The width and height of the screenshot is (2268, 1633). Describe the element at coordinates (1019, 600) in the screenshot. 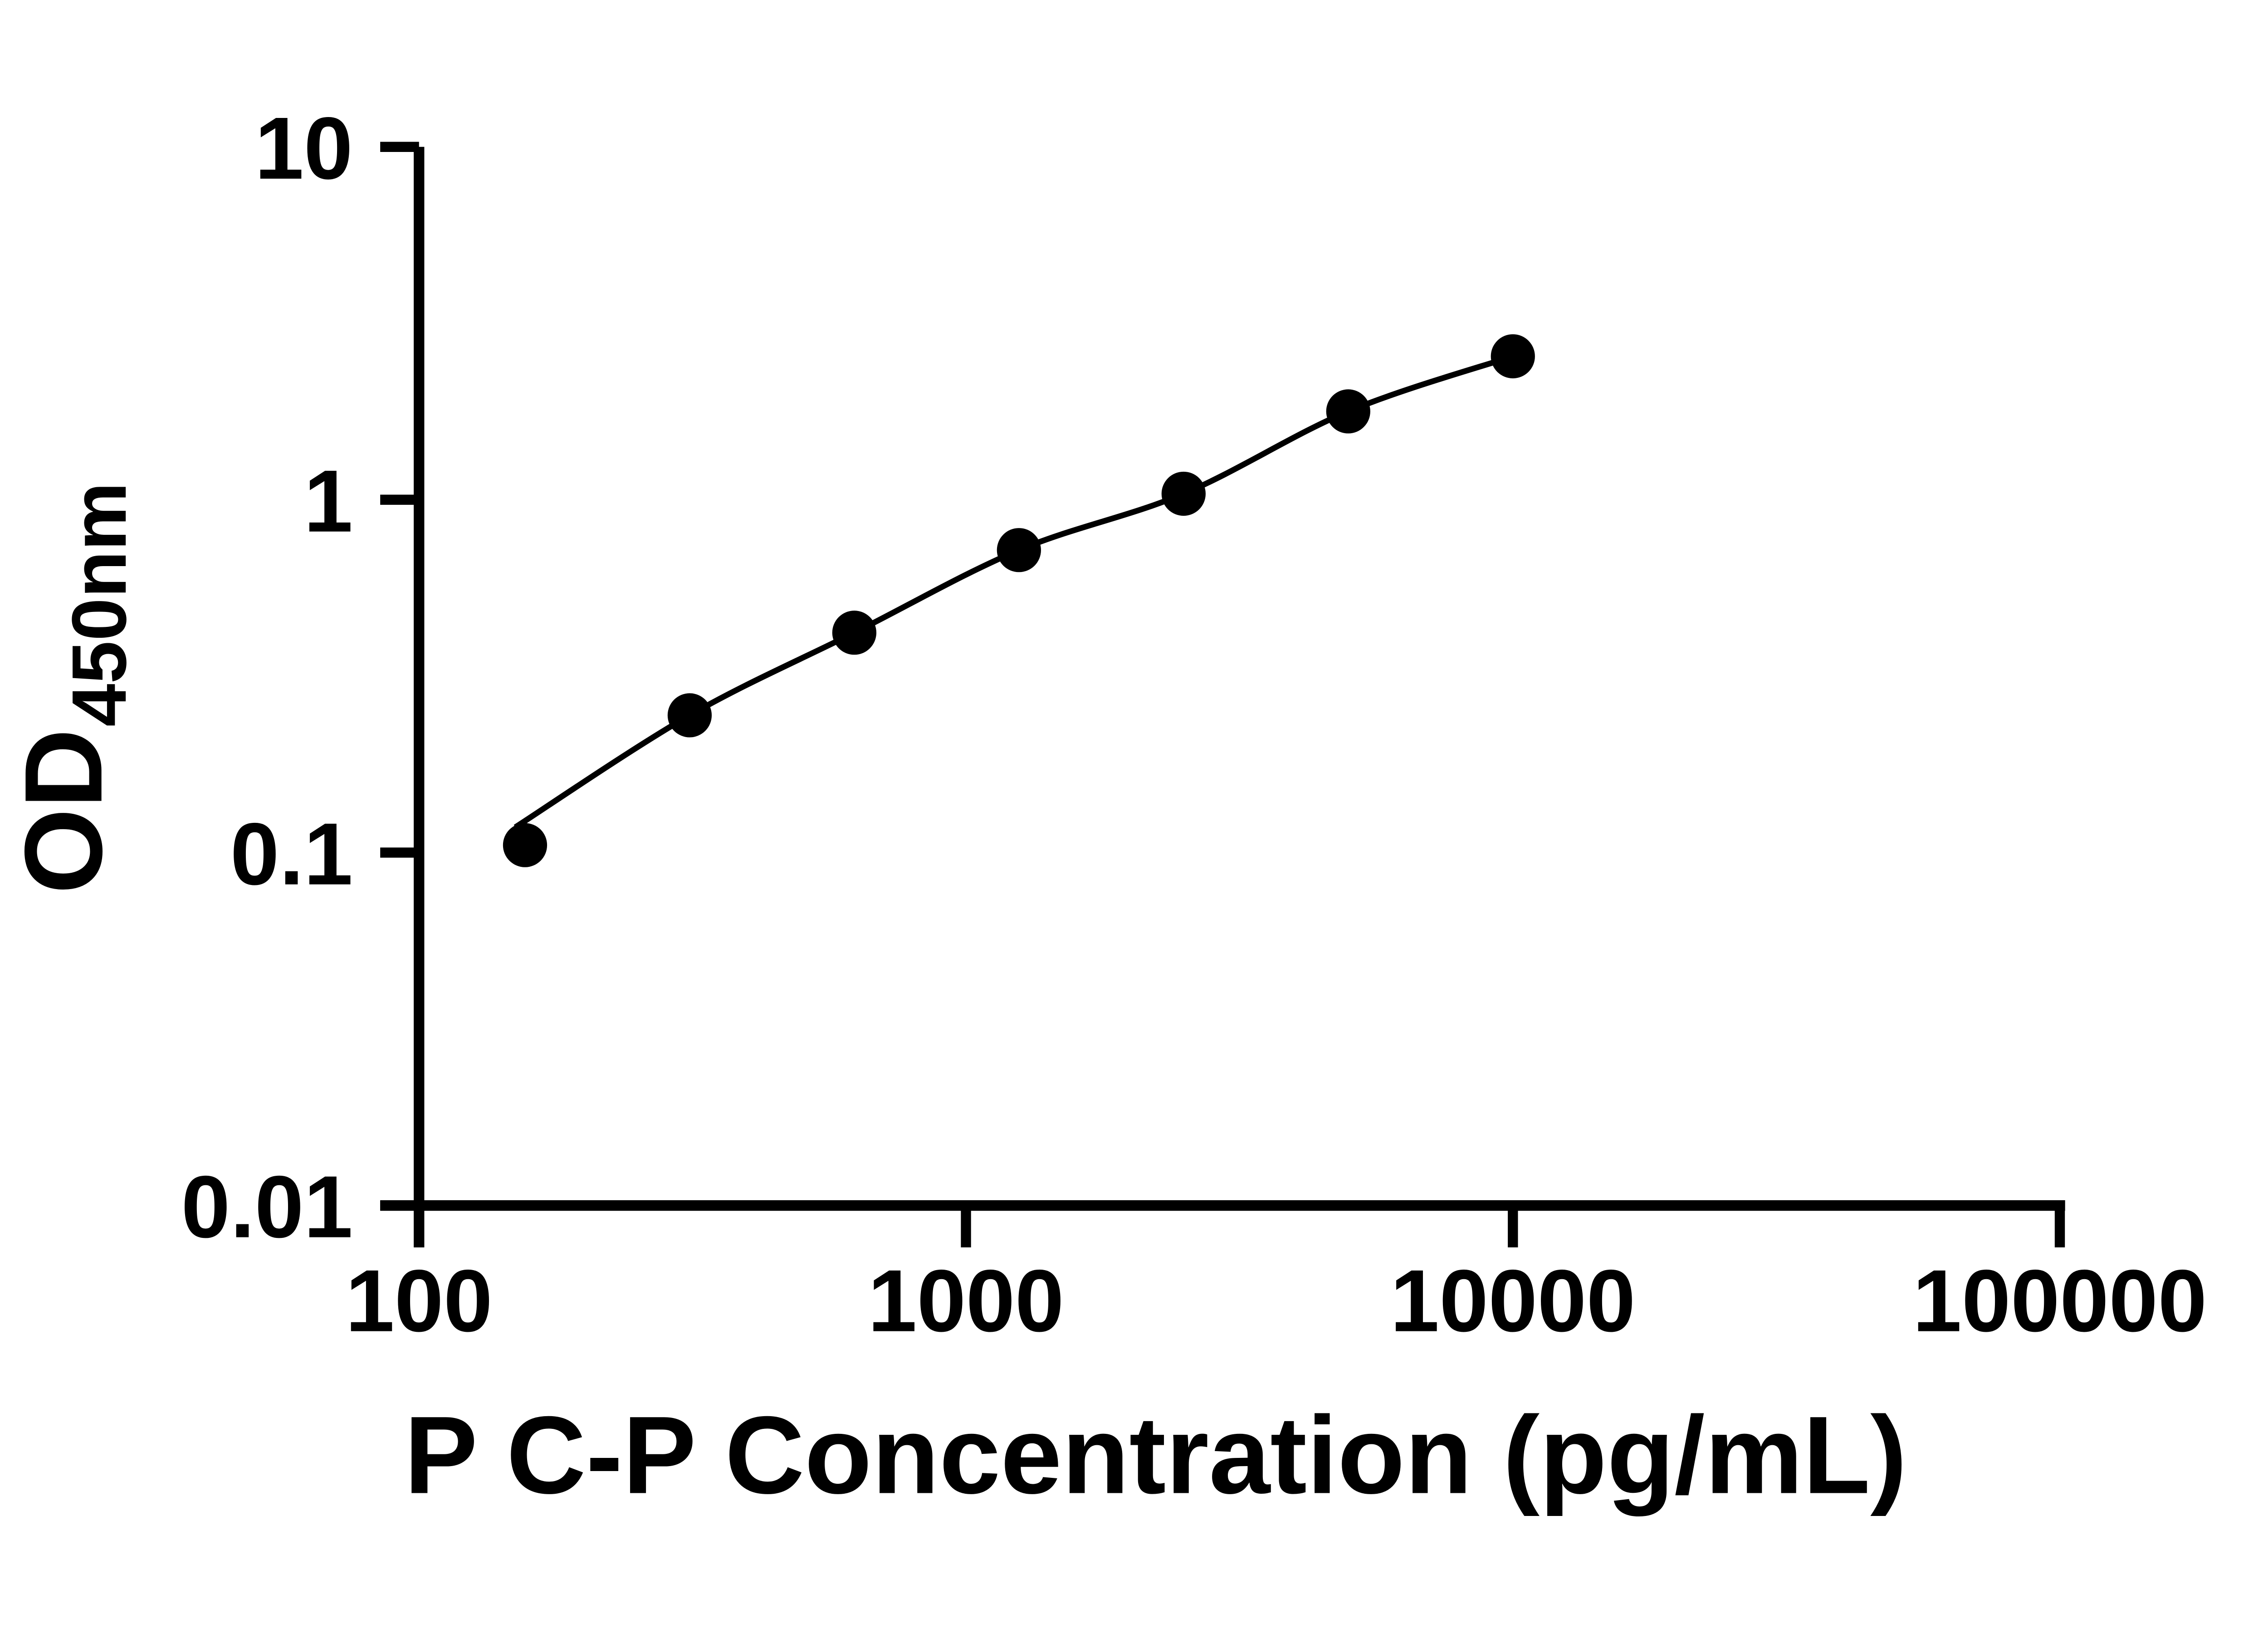

I see `data-points-layer` at that location.